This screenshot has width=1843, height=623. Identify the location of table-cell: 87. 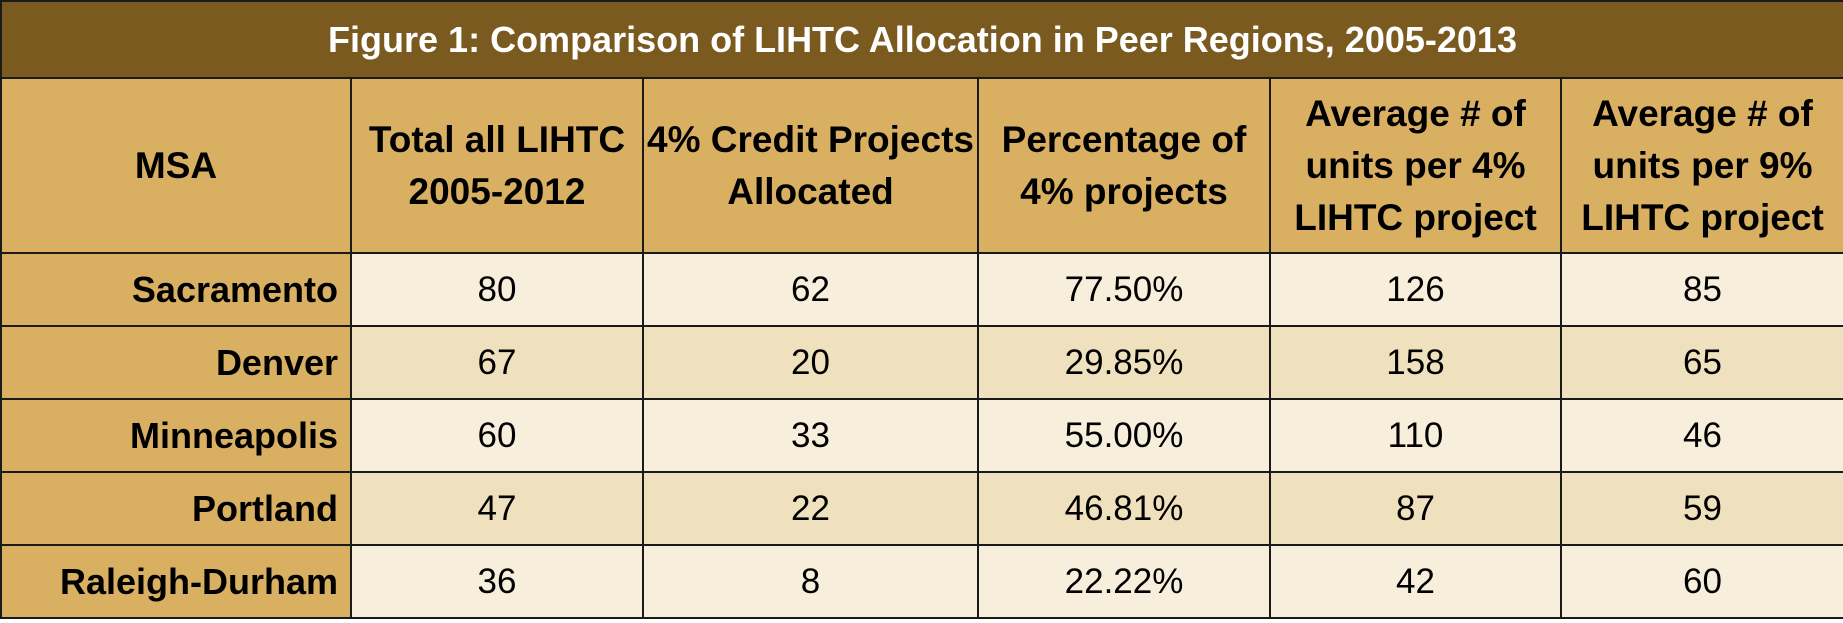
(1415, 508).